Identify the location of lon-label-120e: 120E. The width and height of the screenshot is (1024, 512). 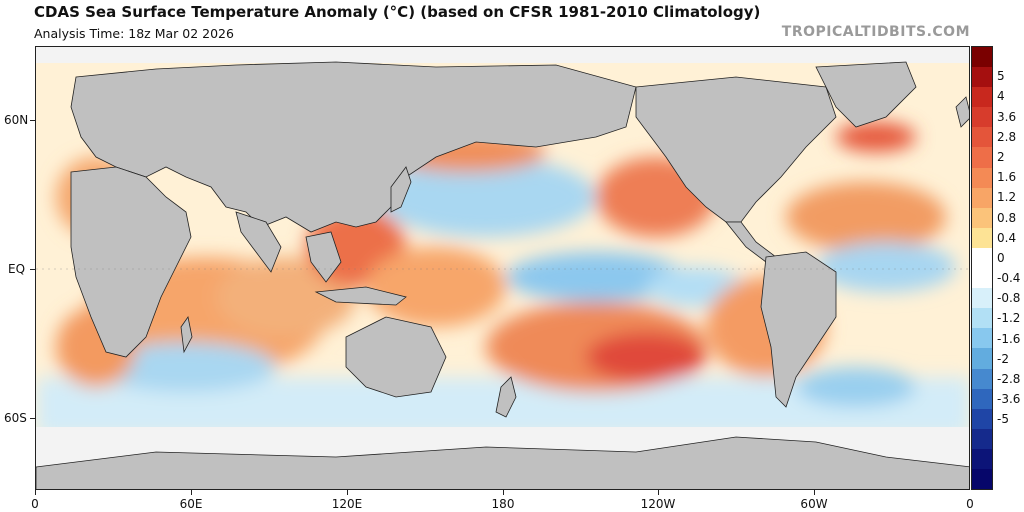
(347, 504).